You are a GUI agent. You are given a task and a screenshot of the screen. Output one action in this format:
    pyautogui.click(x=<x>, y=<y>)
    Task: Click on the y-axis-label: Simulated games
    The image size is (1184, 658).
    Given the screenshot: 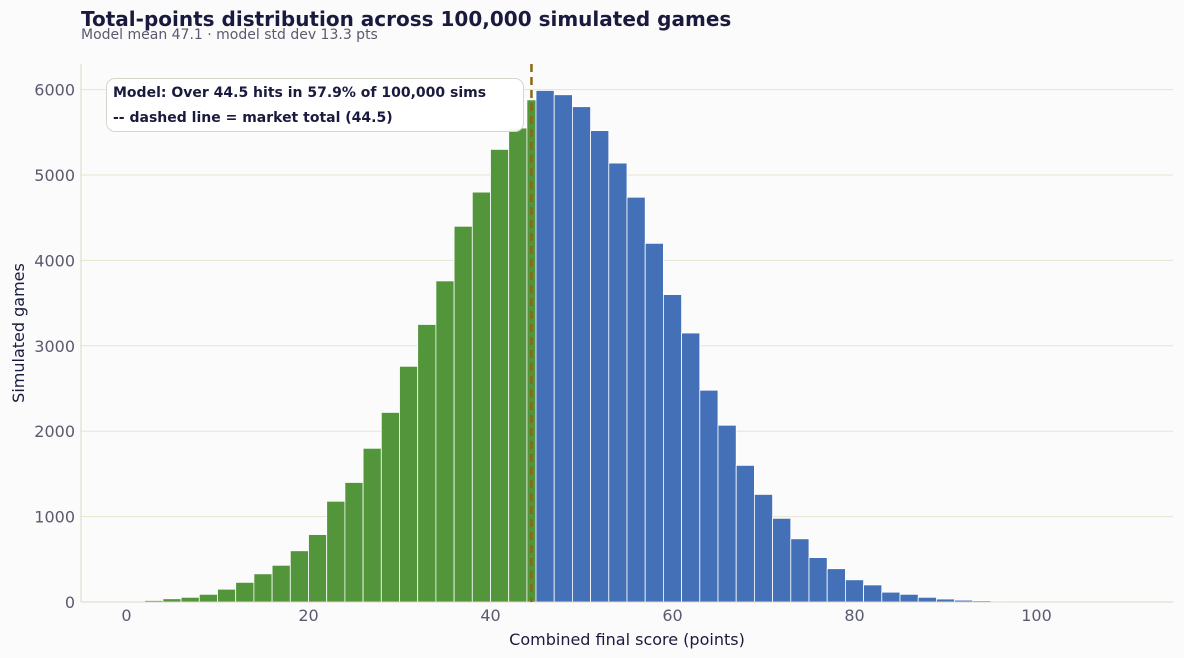 What is the action you would take?
    pyautogui.click(x=18, y=333)
    